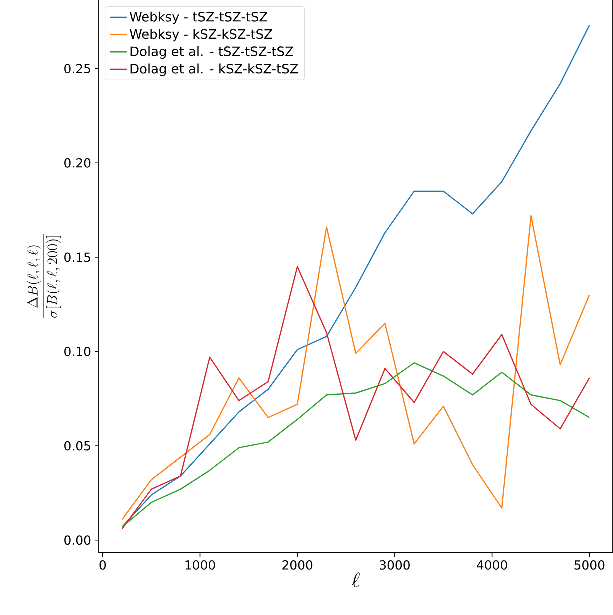 The width and height of the screenshot is (613, 615). Describe the element at coordinates (77, 446) in the screenshot. I see `y-tick-label: 0.05` at that location.